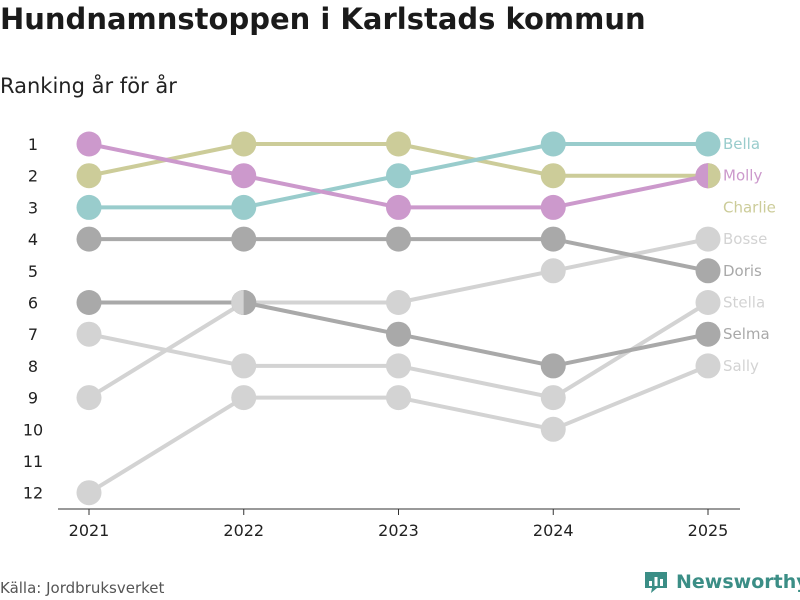 Image resolution: width=800 pixels, height=600 pixels. Describe the element at coordinates (323, 19) in the screenshot. I see `chart-title: Hundnamnstoppen i Karlstads kommun` at that location.